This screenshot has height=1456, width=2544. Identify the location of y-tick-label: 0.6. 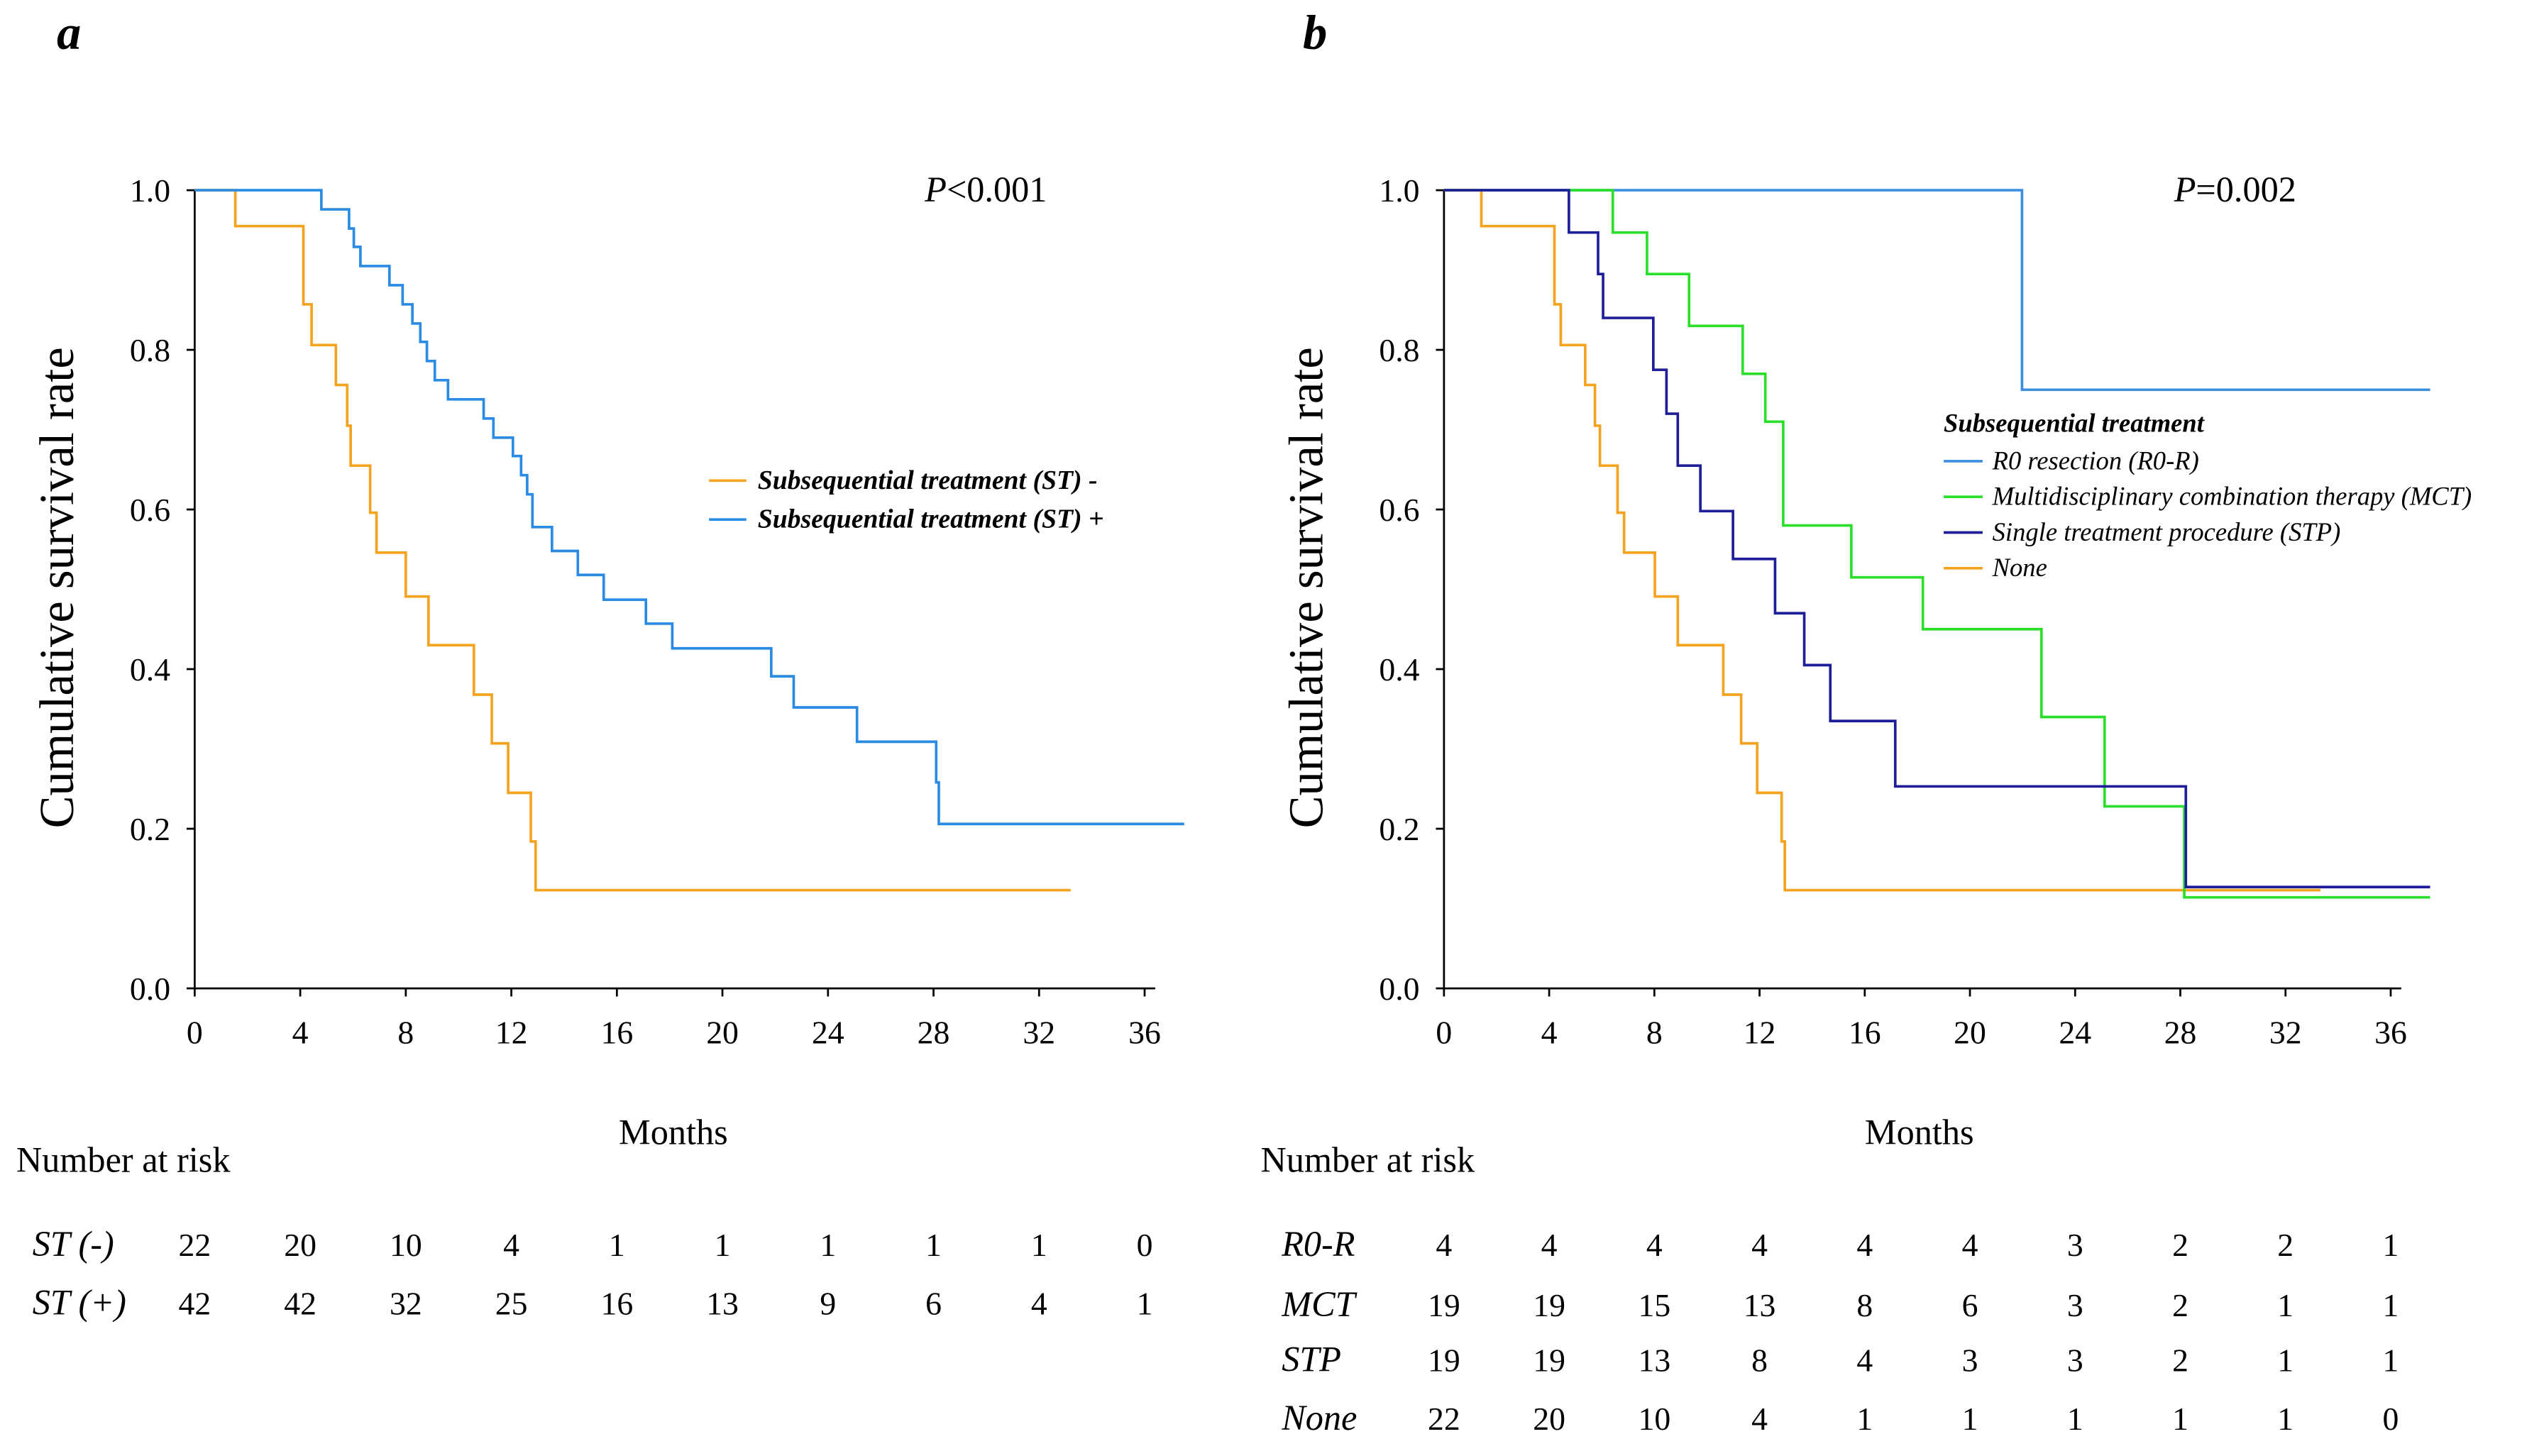
(150, 510).